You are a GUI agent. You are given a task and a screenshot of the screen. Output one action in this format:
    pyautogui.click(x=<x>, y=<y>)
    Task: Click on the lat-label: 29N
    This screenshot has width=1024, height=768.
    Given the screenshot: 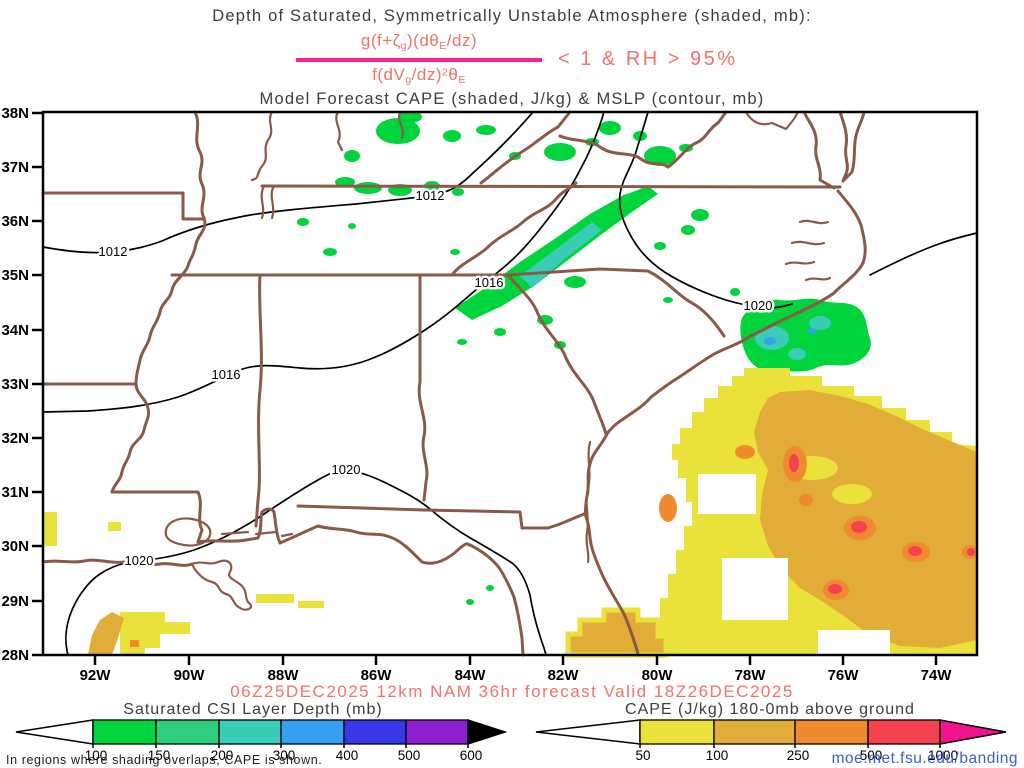 What is the action you would take?
    pyautogui.click(x=15, y=601)
    